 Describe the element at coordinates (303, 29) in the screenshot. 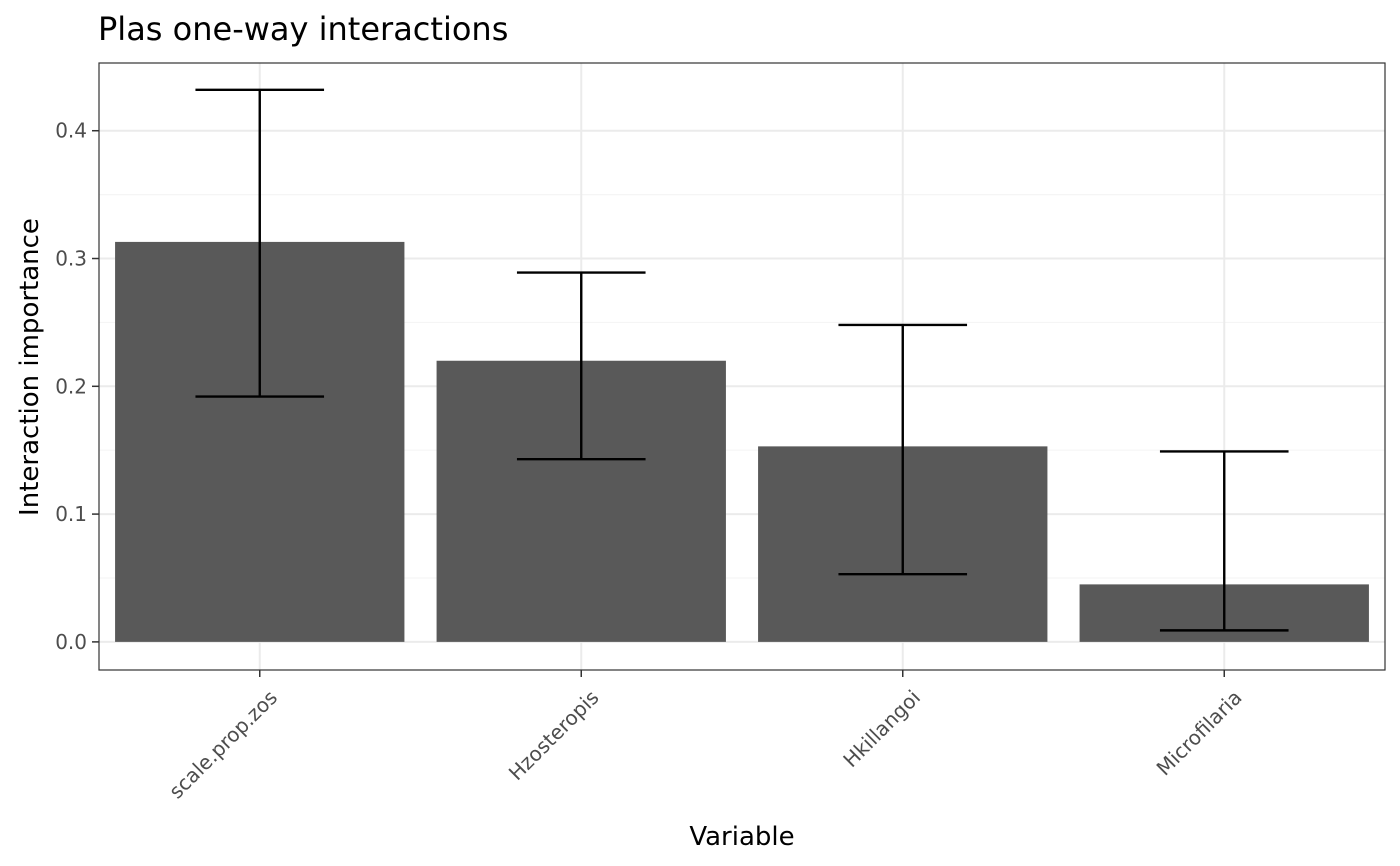

I see `chart-title: Plas one-way interactions` at that location.